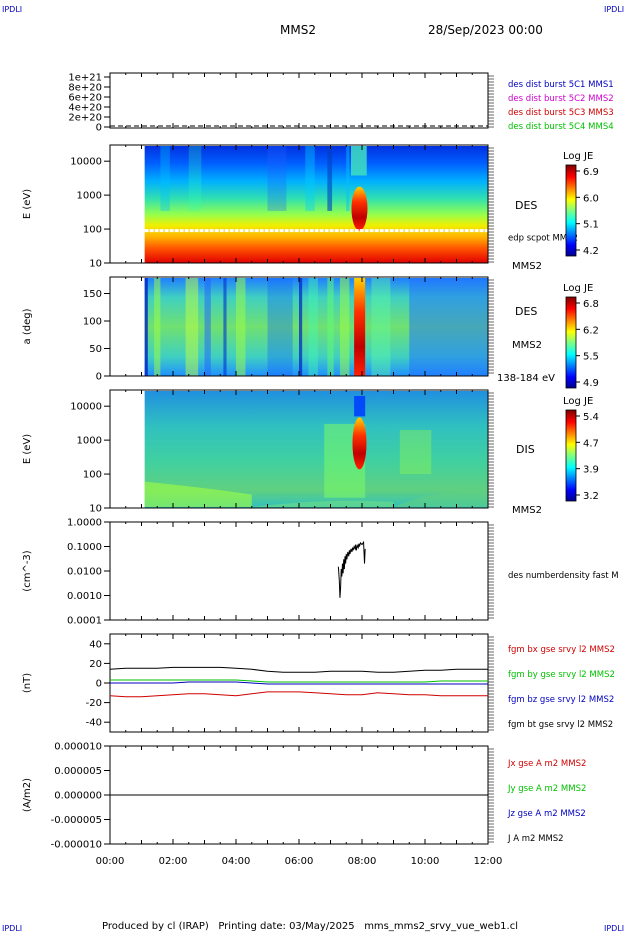 The image size is (630, 934). What do you see at coordinates (85, 108) in the screenshot?
I see `y-tick-label: 4e+20` at bounding box center [85, 108].